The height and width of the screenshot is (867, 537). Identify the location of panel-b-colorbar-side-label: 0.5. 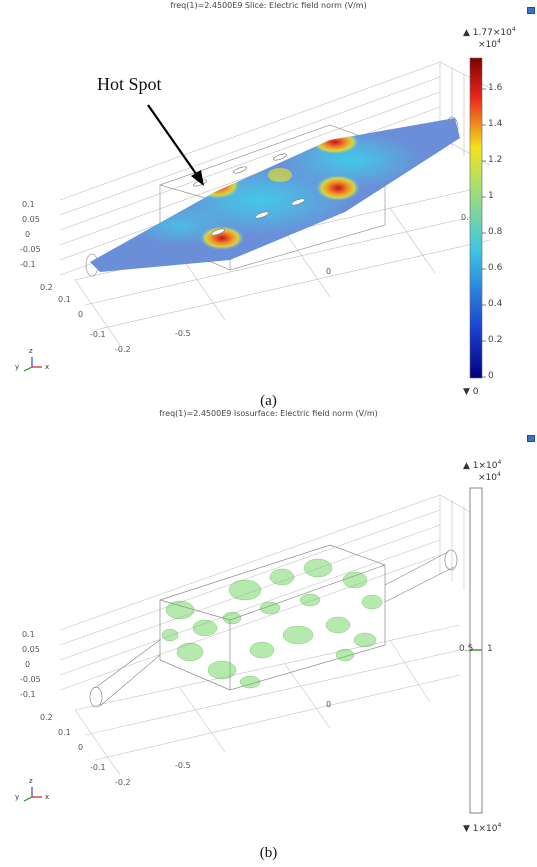
(466, 649).